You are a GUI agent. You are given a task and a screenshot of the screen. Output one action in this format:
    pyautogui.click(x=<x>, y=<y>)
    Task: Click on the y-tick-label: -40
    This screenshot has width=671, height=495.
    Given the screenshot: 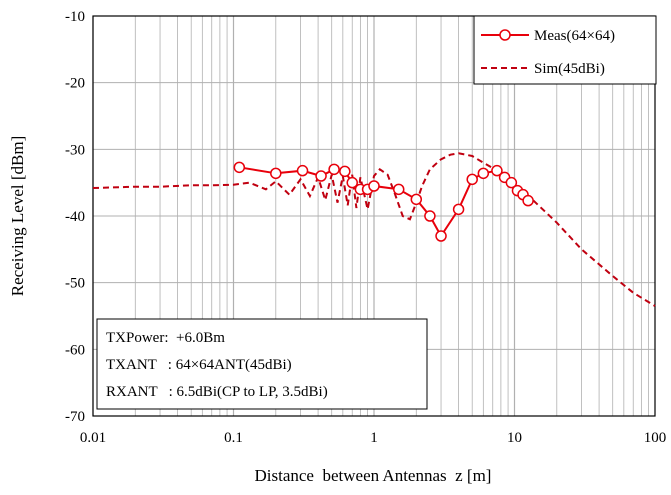 What is the action you would take?
    pyautogui.click(x=75, y=217)
    